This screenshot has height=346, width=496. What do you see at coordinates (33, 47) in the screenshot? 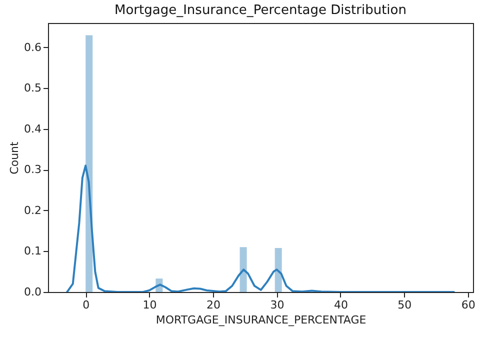
I see `y-tick-label: 0.6` at bounding box center [33, 47].